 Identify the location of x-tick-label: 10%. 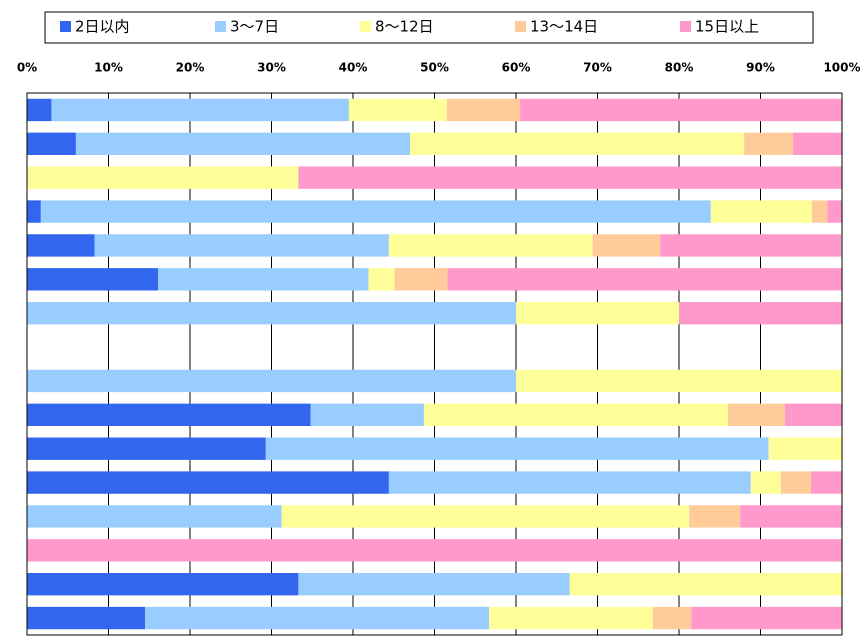
(108, 68).